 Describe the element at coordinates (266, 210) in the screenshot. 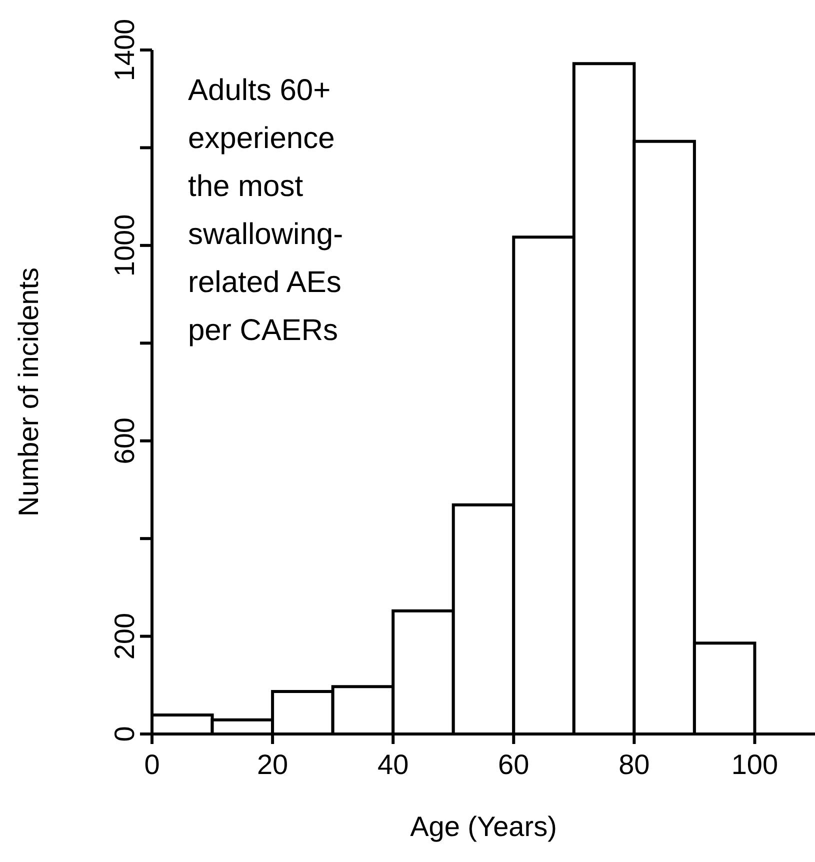

I see `annotation: Adults 60+ experience the most swallowing- related AEs per CAERs` at that location.